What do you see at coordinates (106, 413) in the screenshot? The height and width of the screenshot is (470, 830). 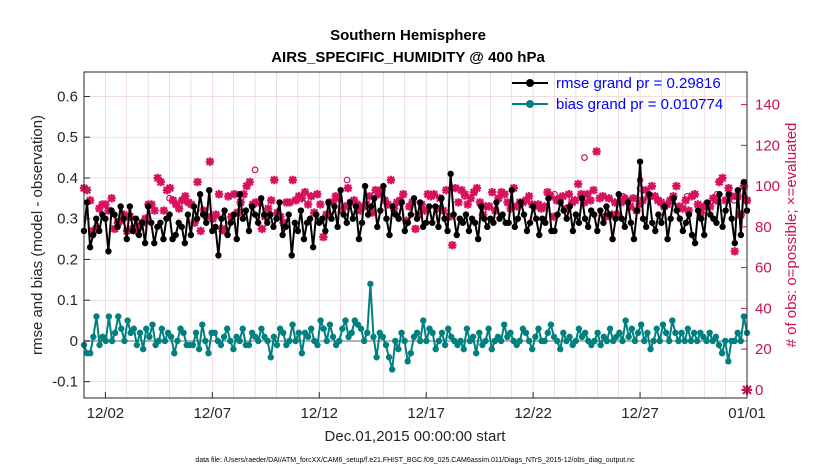 I see `x-tick-label: 12/02` at bounding box center [106, 413].